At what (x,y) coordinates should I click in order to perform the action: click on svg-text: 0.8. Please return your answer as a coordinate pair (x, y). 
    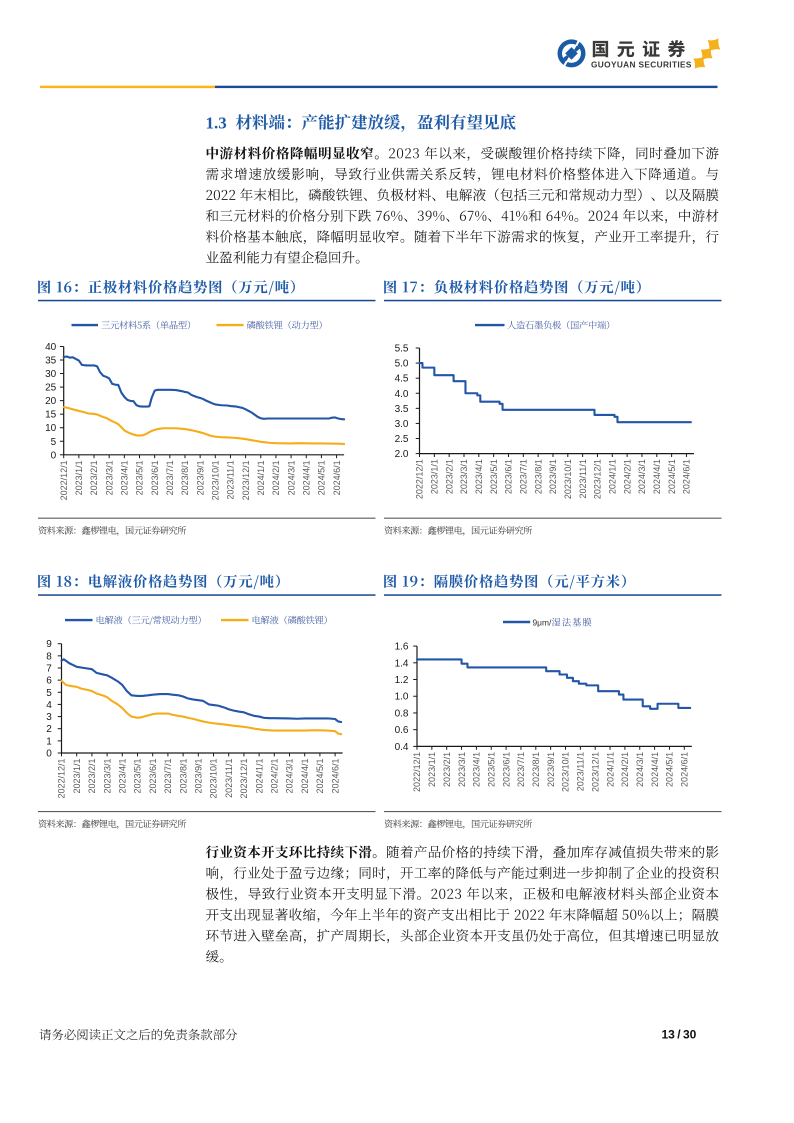
    Looking at the image, I should click on (402, 713).